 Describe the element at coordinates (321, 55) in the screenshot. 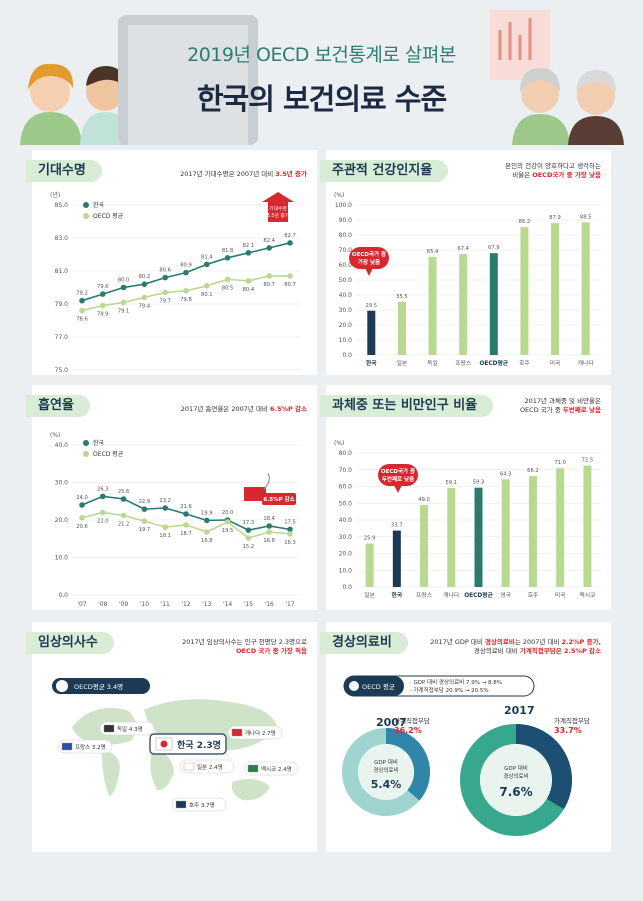

I see `page-subtitle: 2019년 OECD 보건통계로 살펴본` at that location.